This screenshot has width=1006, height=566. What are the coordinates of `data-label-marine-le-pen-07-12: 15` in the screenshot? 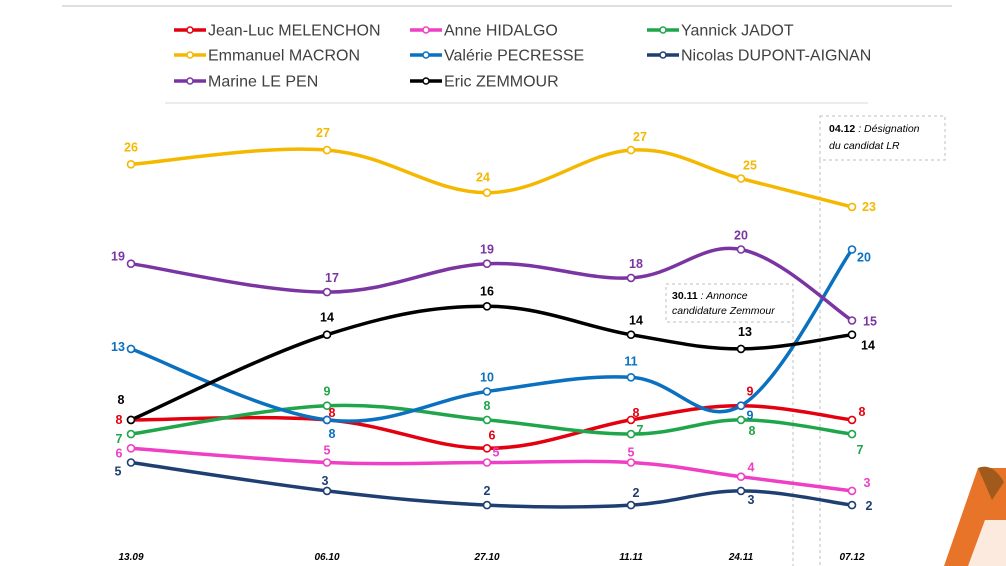 It's located at (870, 322).